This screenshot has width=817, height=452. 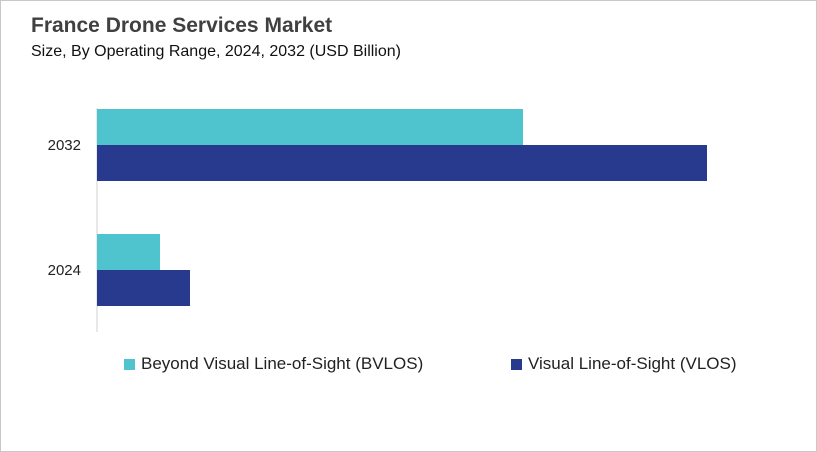 I want to click on tick-label-2024: 2024, so click(x=64, y=270).